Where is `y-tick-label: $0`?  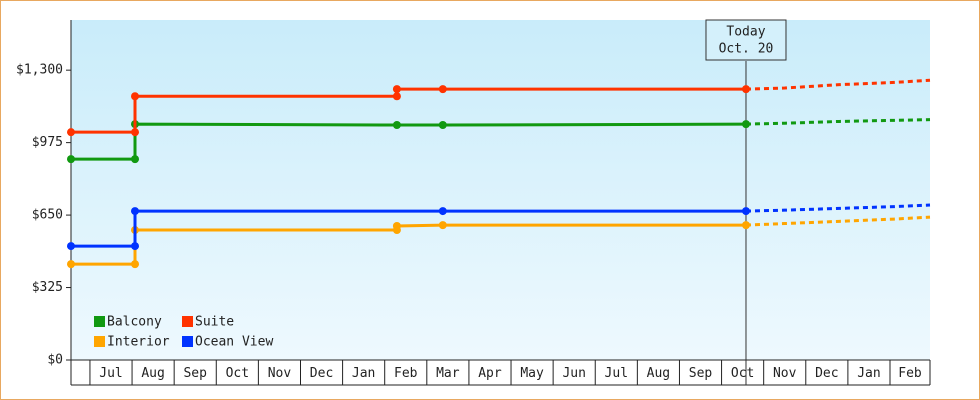 y-tick-label: $0 is located at coordinates (55, 360).